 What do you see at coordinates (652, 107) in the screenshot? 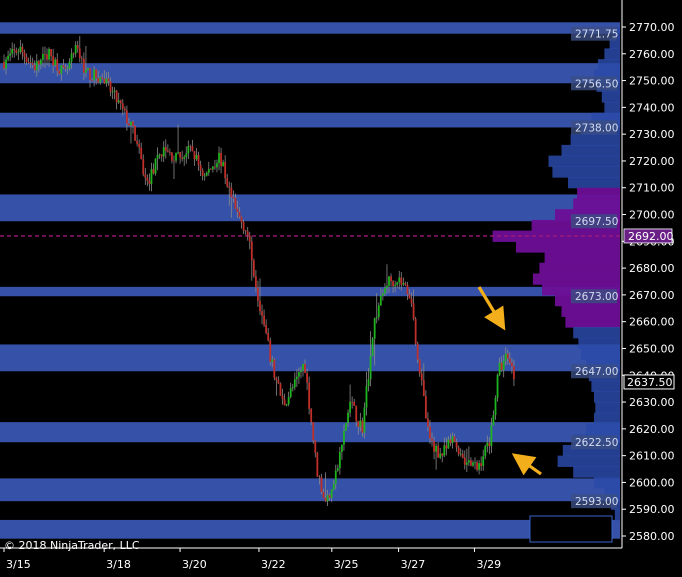
I see `y-tick-label: 2740.00` at bounding box center [652, 107].